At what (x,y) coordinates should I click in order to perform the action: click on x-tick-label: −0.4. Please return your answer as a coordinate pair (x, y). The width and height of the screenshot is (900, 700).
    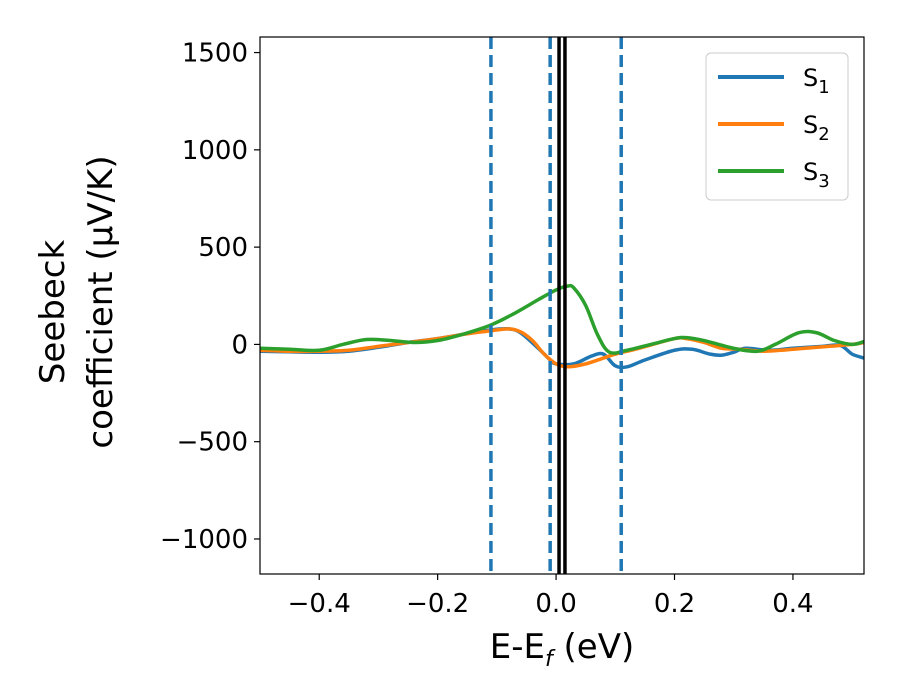
    Looking at the image, I should click on (319, 604).